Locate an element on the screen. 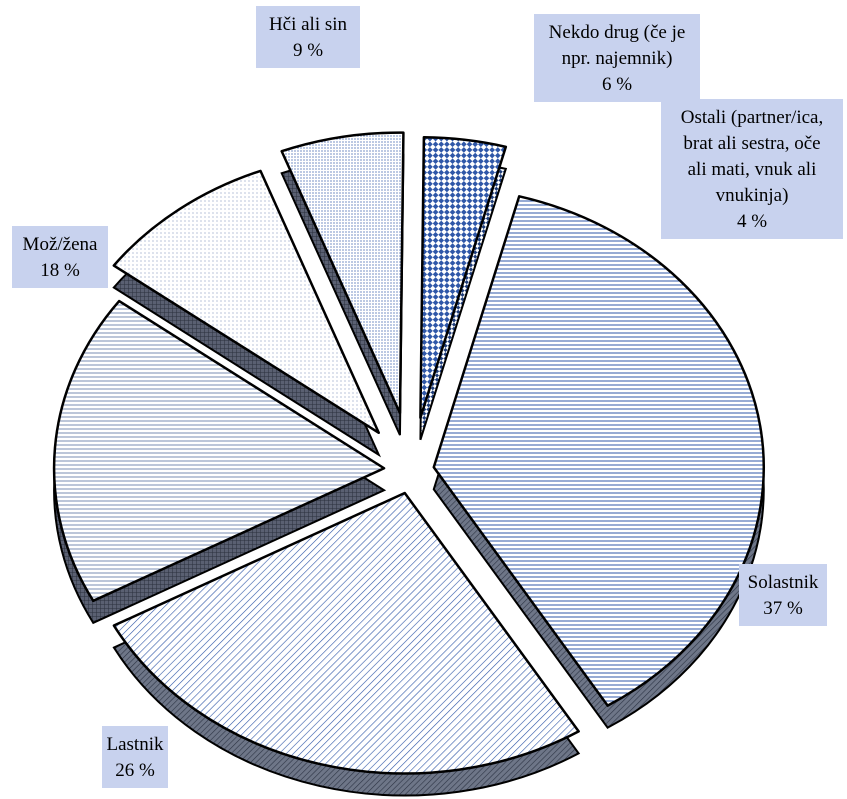  slice-percent: 37 % is located at coordinates (783, 608).